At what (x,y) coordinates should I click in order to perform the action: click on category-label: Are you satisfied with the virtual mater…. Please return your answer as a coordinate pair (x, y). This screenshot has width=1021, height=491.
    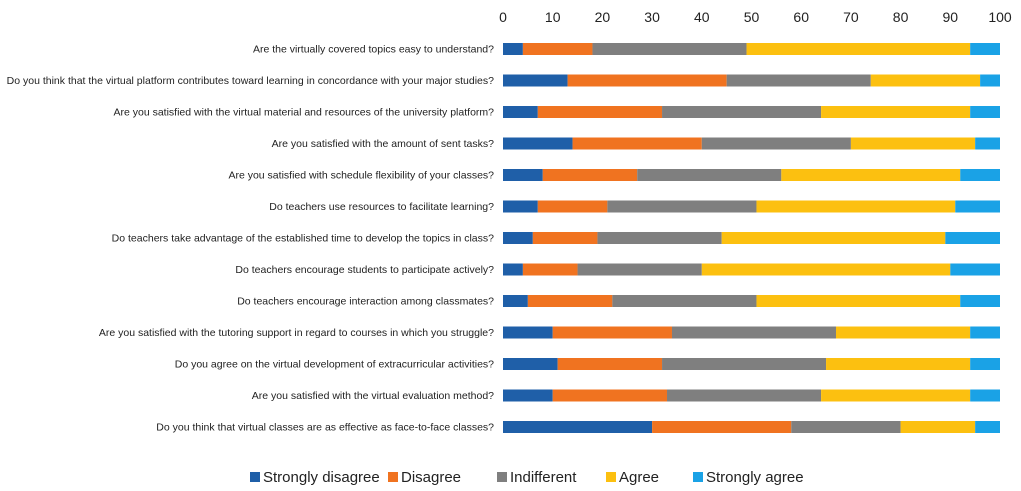
    Looking at the image, I should click on (303, 113).